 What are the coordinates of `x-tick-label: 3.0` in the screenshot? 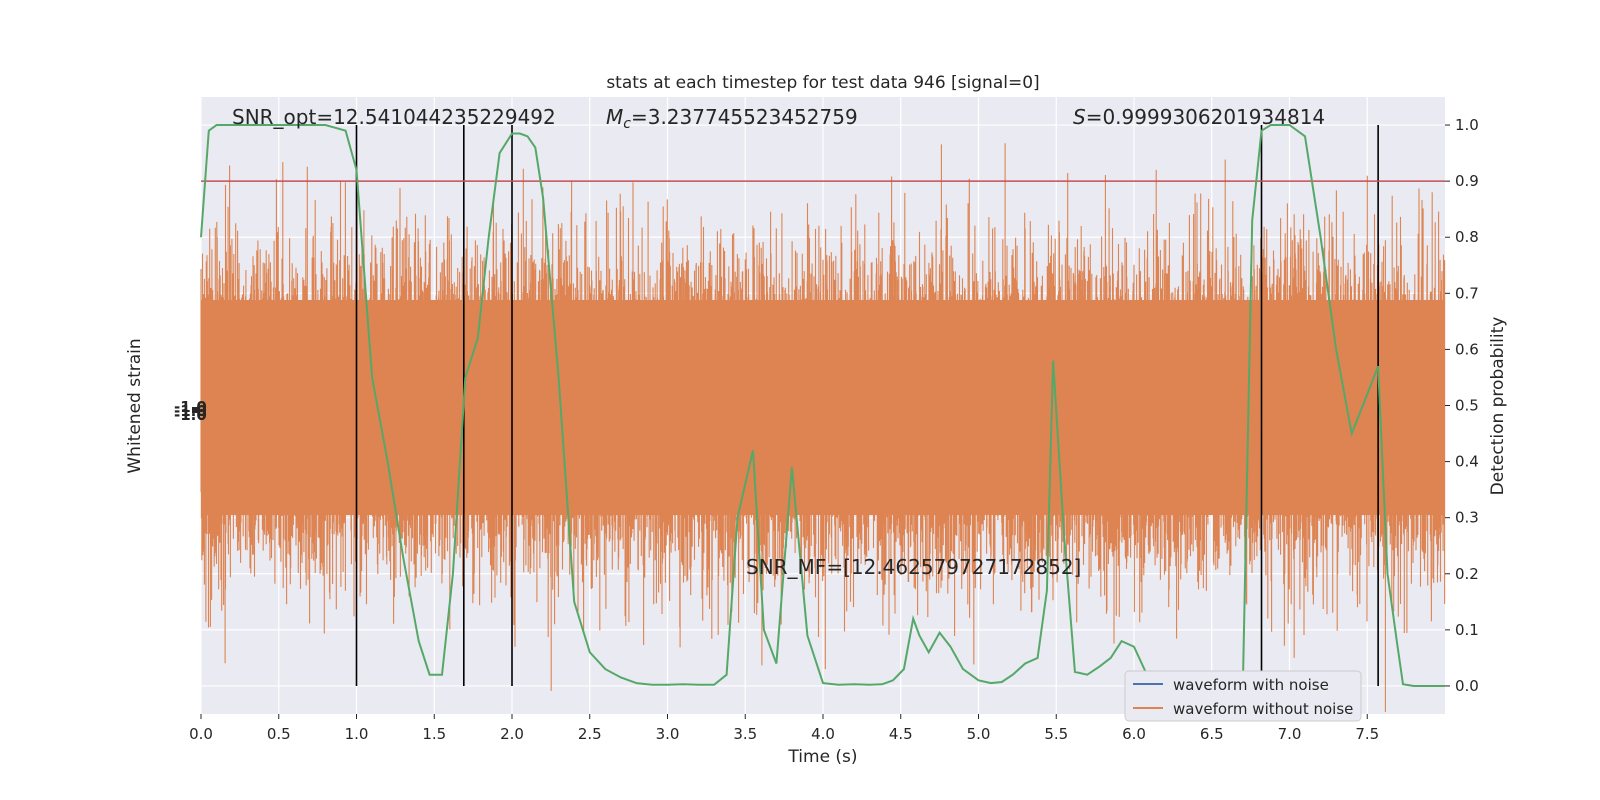 It's located at (668, 734).